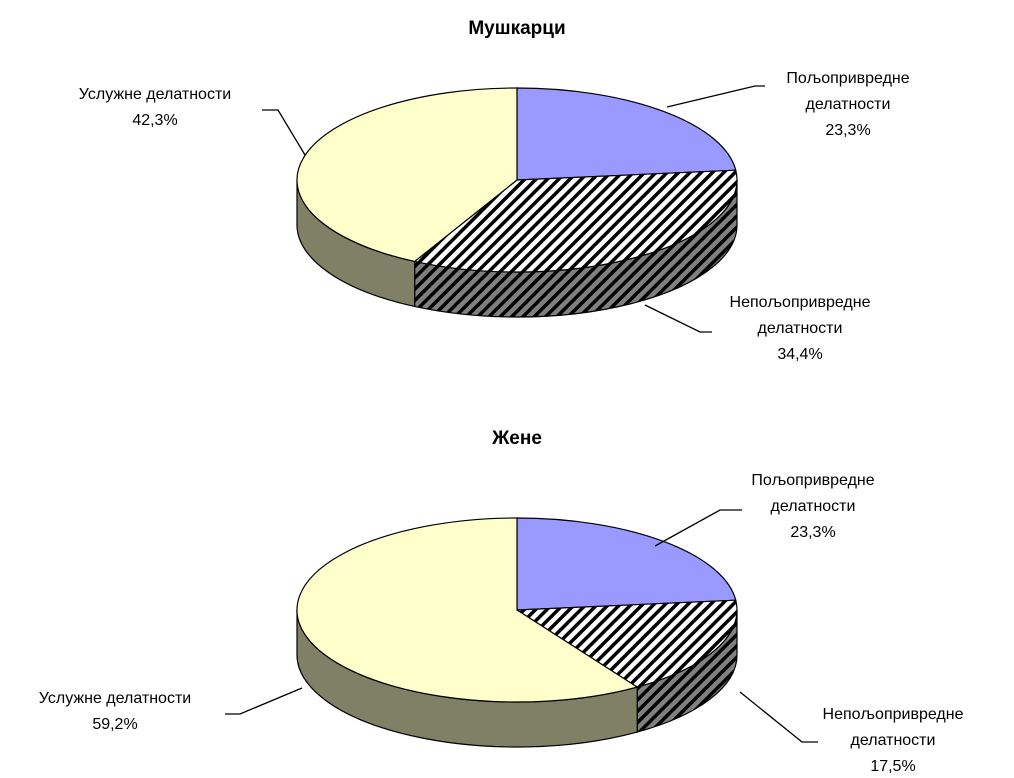 The height and width of the screenshot is (778, 1014). I want to click on chart-title: Мушкарци, so click(517, 28).